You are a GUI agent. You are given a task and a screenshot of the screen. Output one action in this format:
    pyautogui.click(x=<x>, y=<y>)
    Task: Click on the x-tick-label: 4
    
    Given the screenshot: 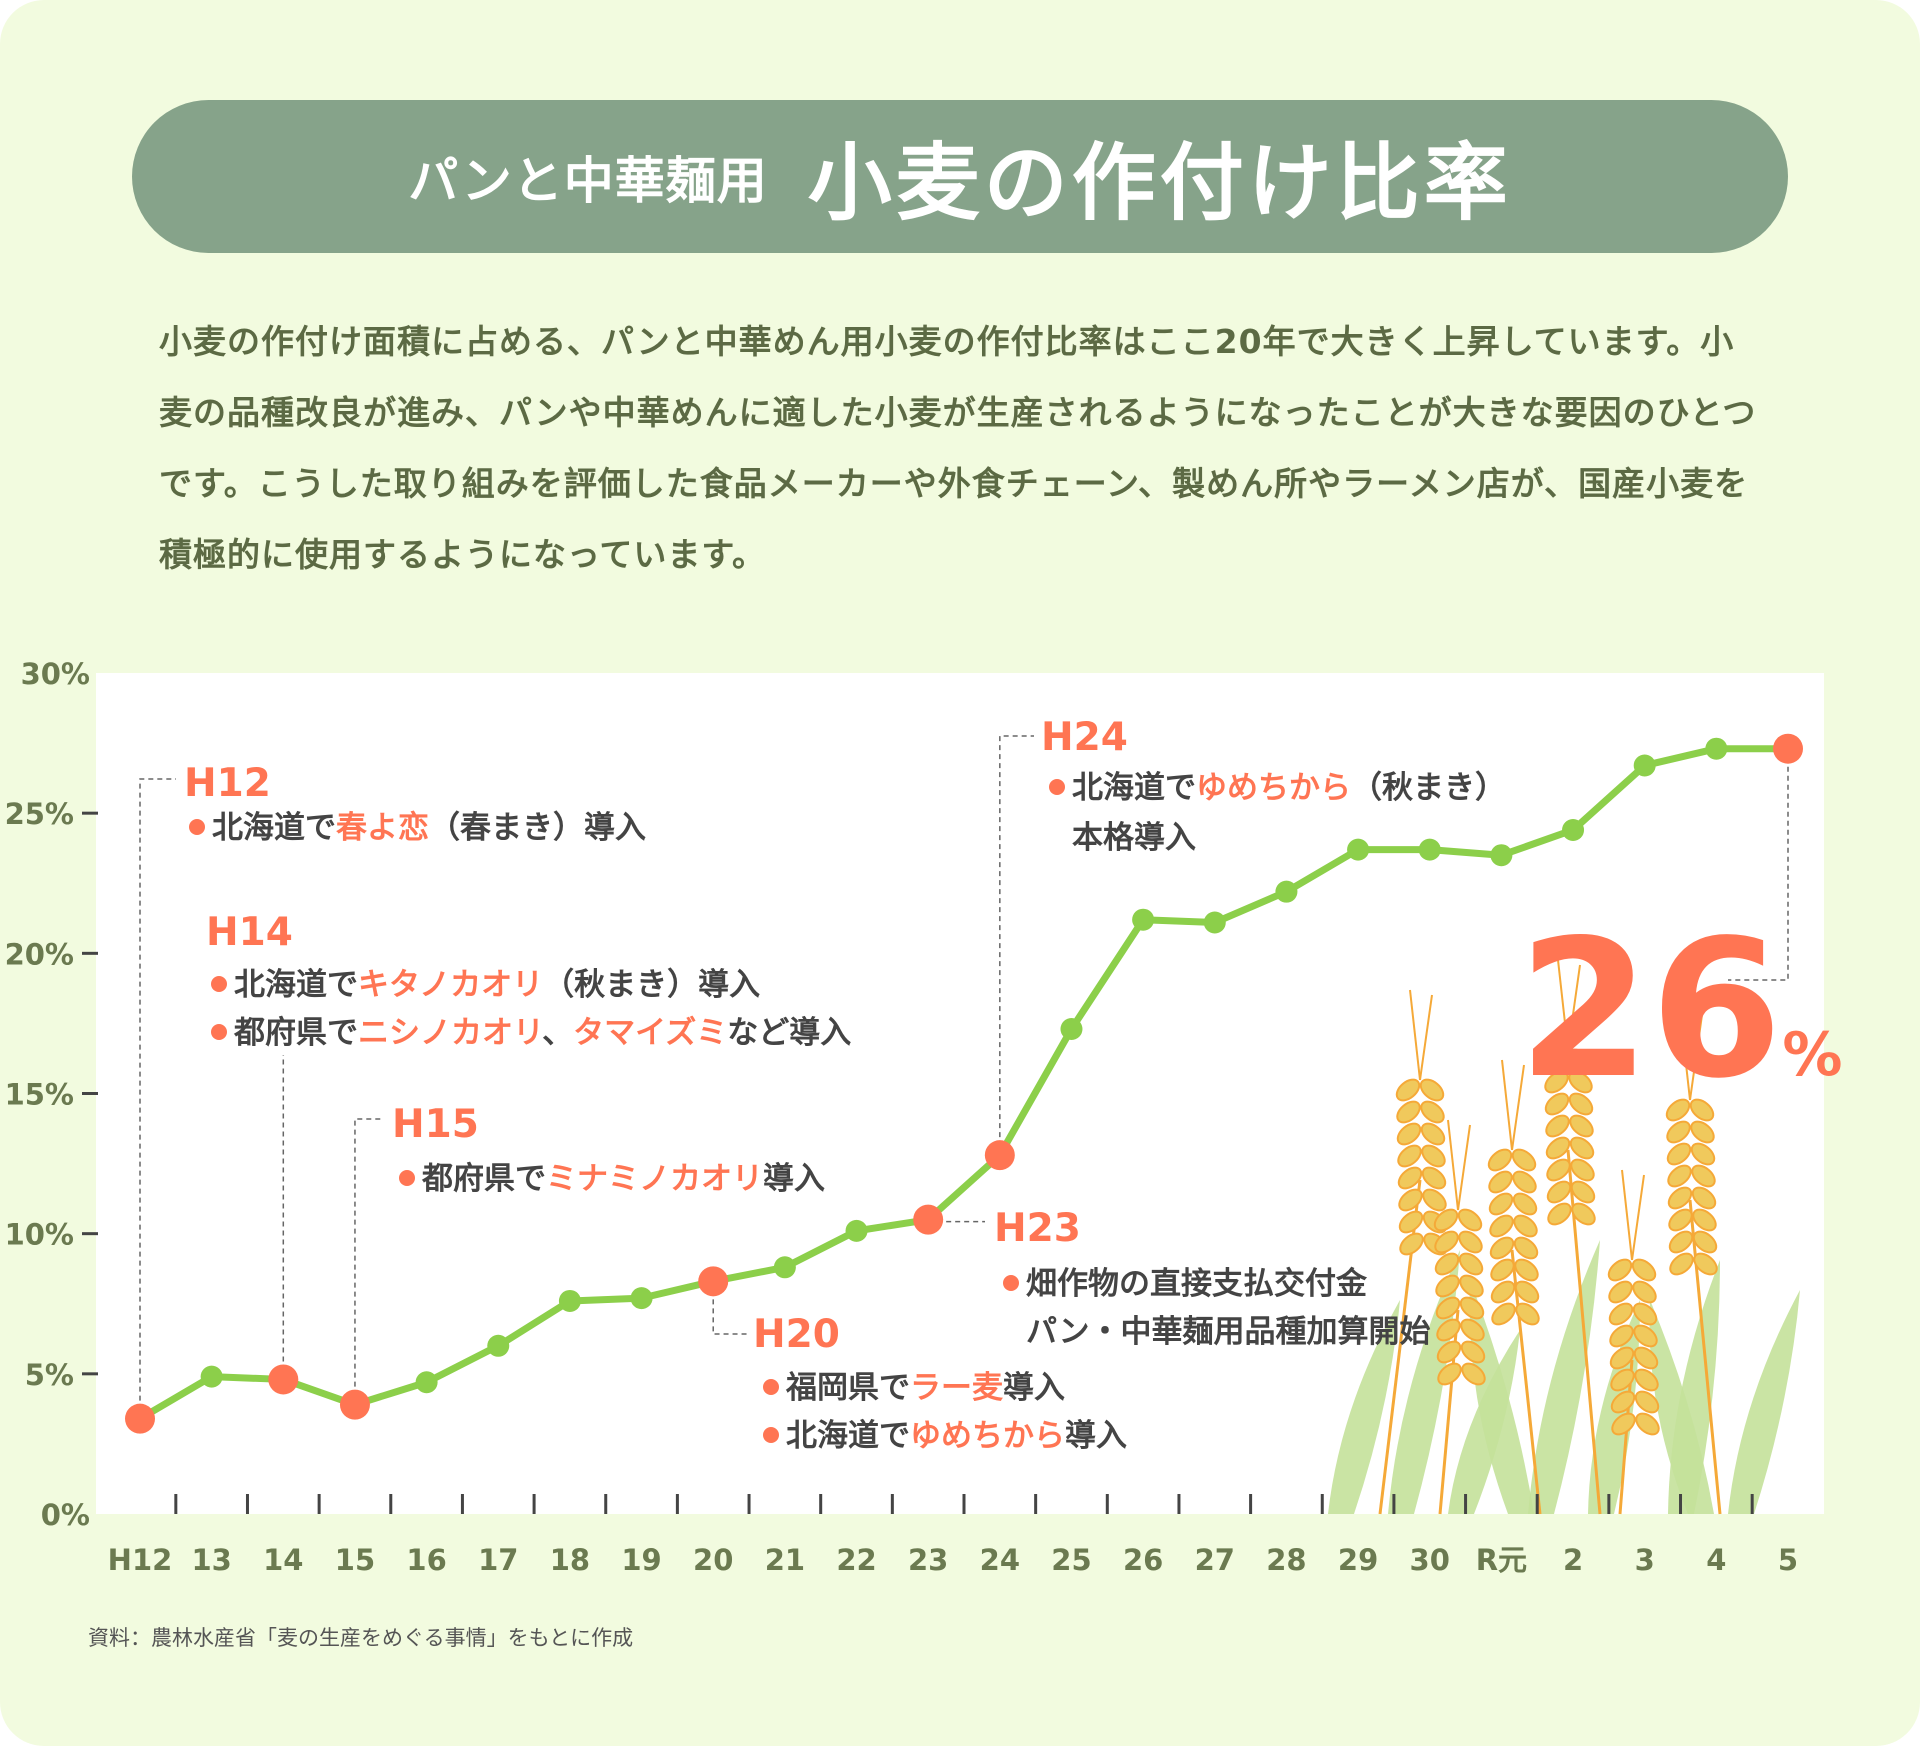 What is the action you would take?
    pyautogui.click(x=1716, y=1560)
    